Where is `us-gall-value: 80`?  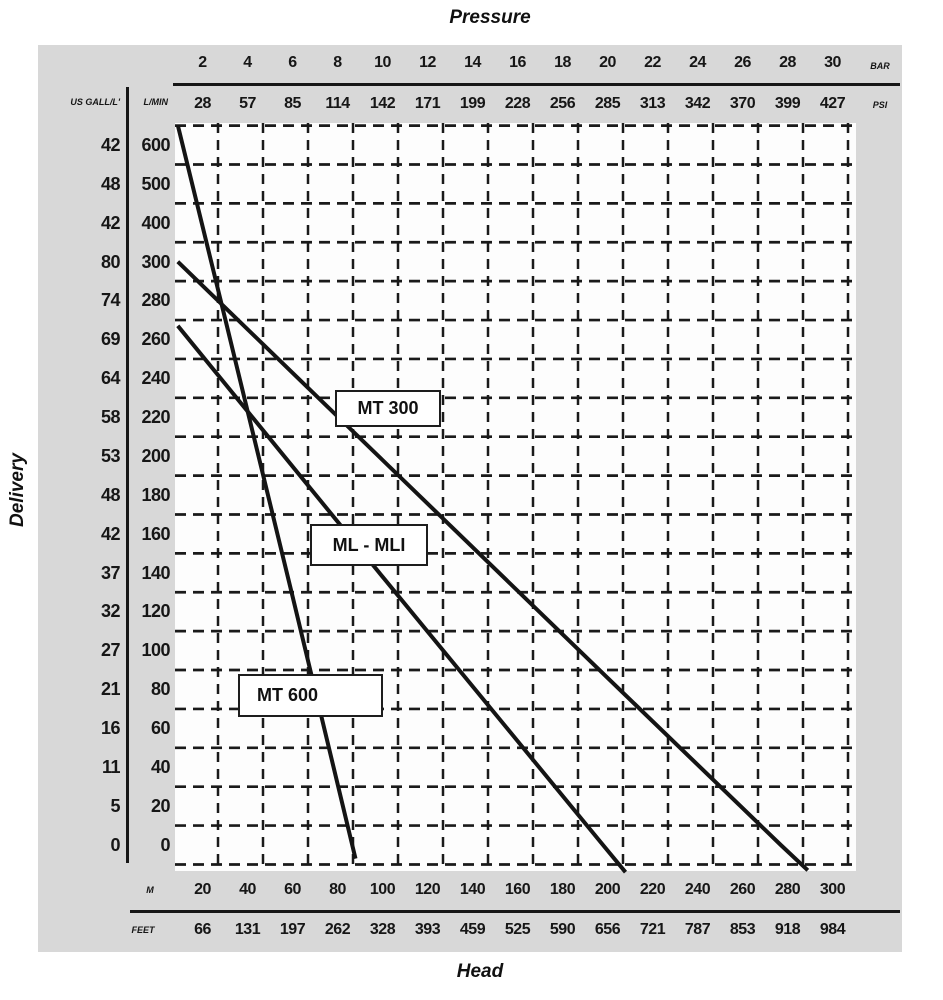 us-gall-value: 80 is located at coordinates (110, 261).